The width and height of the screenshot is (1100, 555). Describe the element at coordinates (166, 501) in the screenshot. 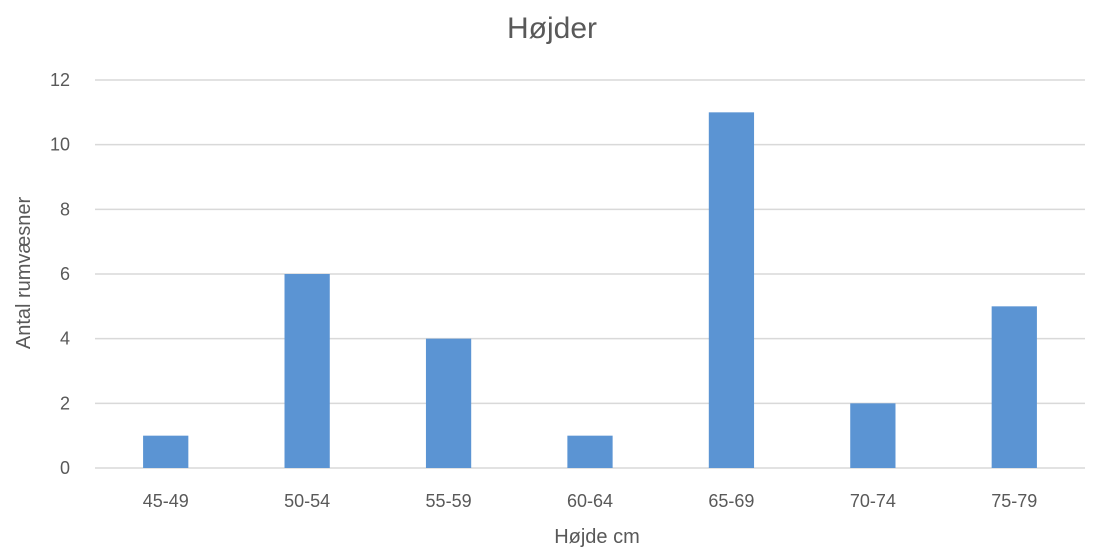

I see `x-tick-label: 45-49` at that location.